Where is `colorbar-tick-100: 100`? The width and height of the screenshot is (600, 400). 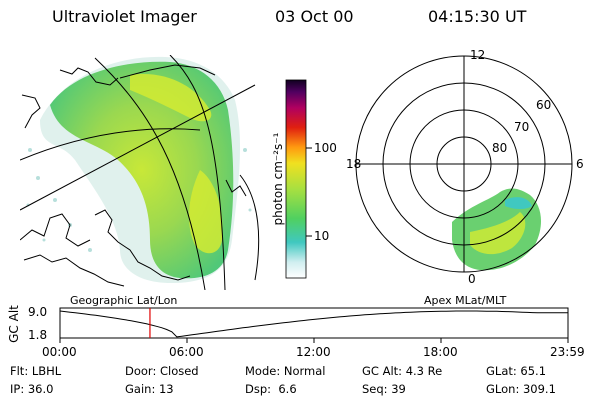
colorbar-tick-100: 100 is located at coordinates (325, 148).